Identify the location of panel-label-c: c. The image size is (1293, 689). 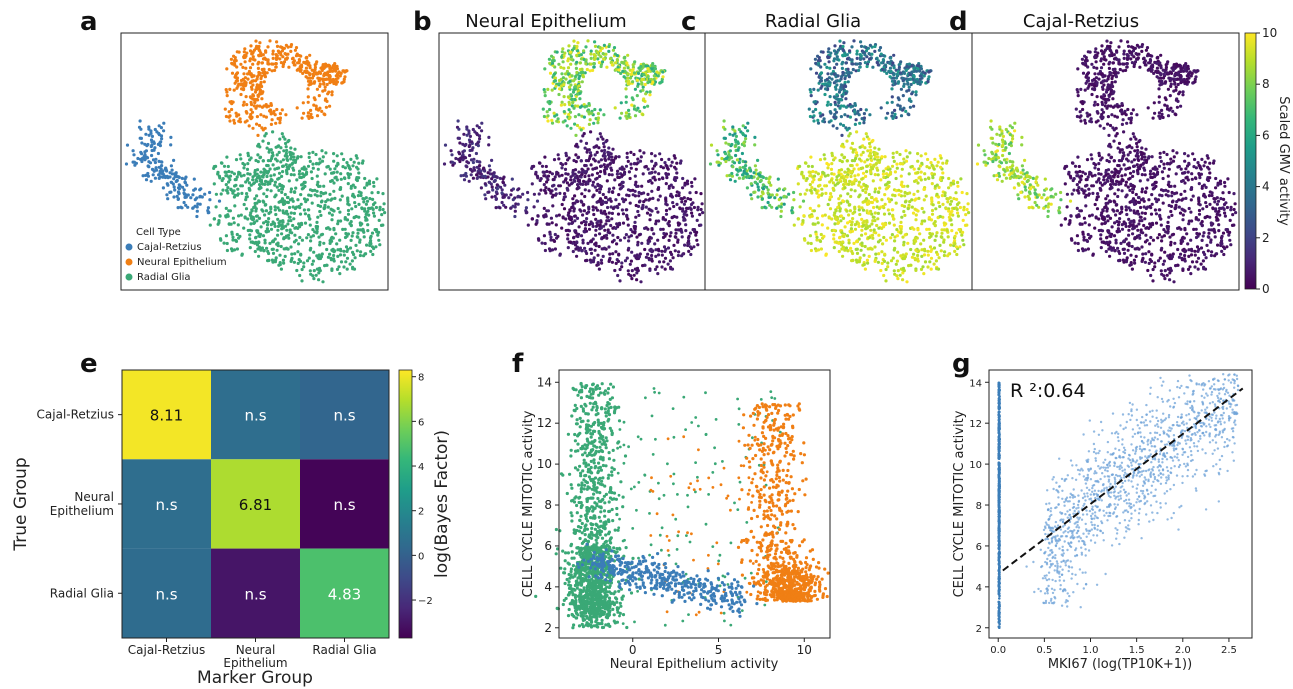
(688, 22).